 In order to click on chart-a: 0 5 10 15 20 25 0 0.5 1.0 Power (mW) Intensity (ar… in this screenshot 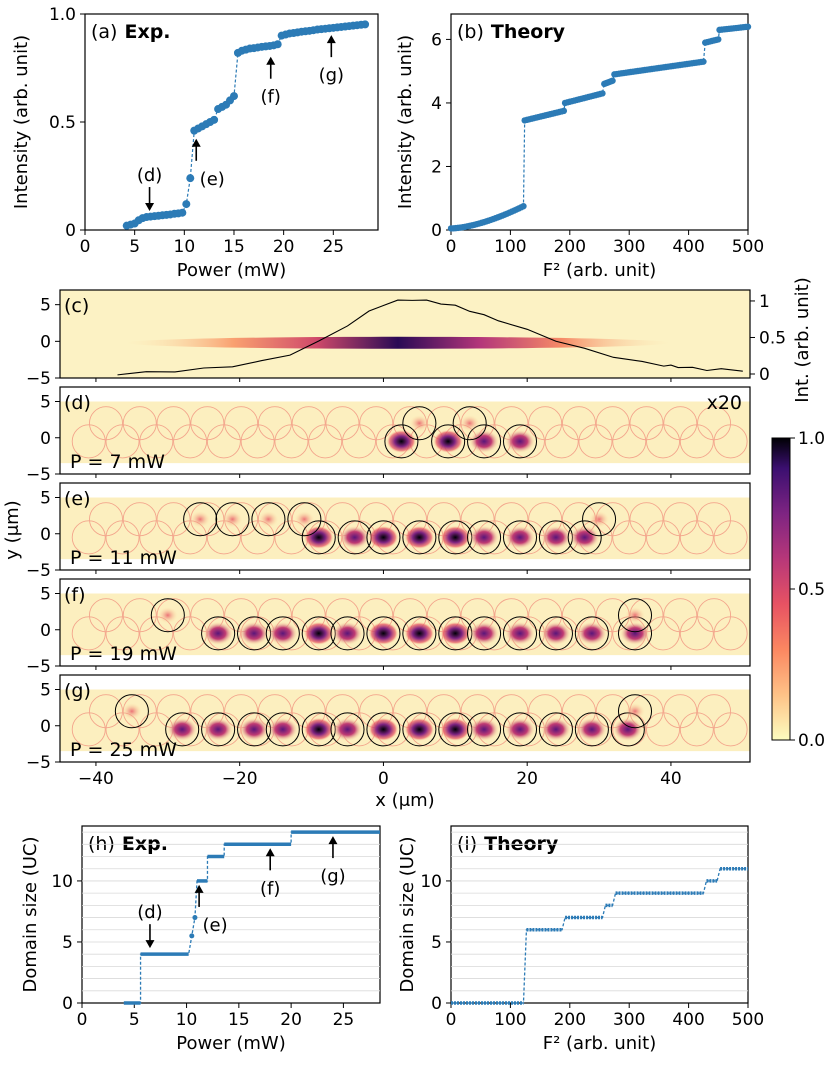, I will do `click(195, 143)`.